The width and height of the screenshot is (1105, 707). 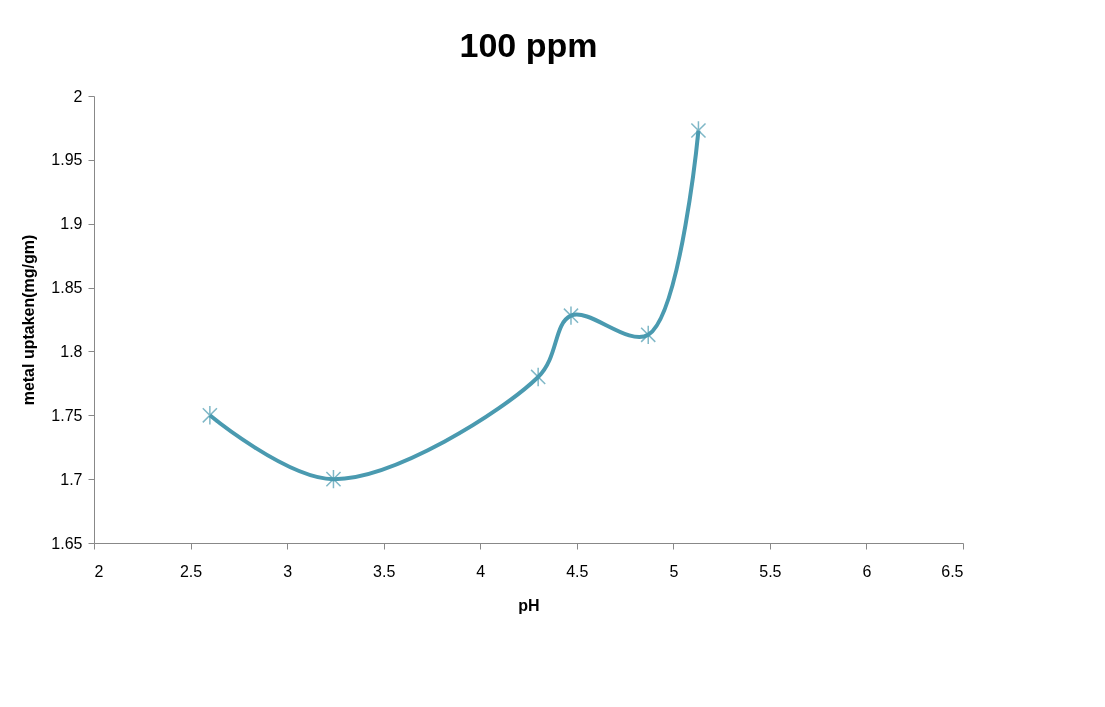 What do you see at coordinates (529, 605) in the screenshot?
I see `x-axis-title: pH` at bounding box center [529, 605].